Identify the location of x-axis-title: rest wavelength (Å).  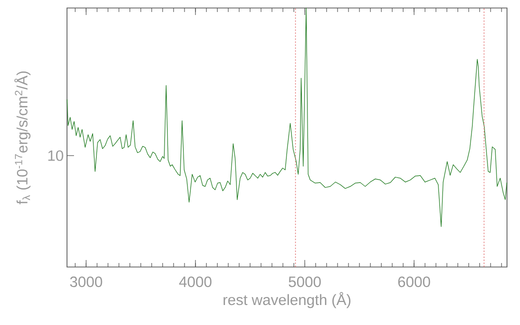
(287, 300).